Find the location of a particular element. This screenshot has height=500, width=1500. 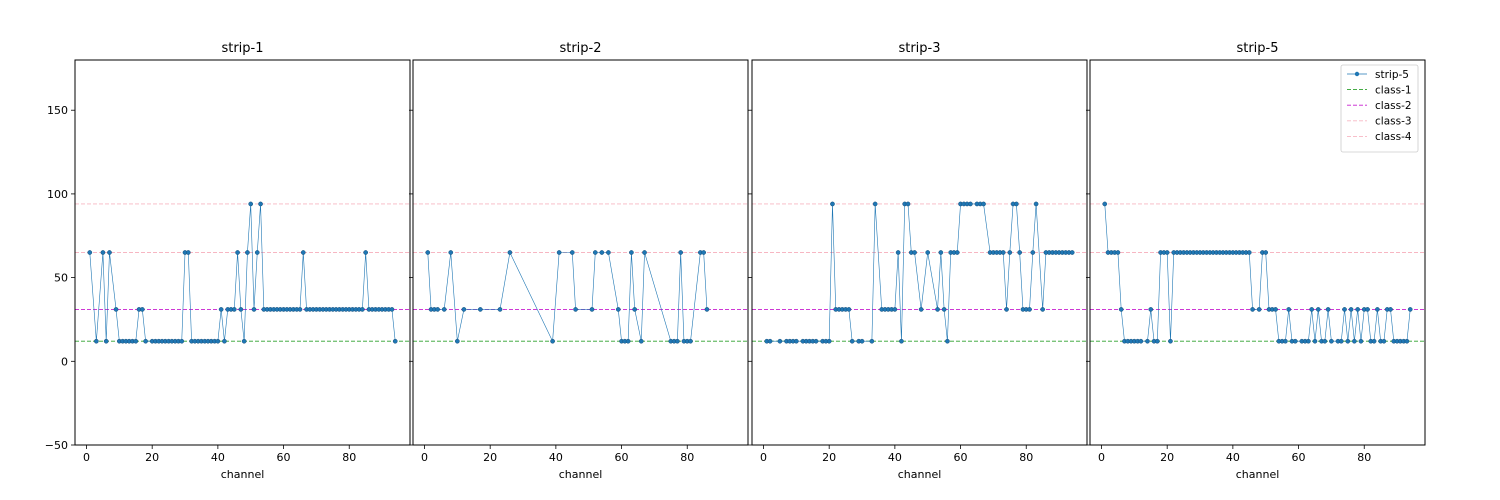

legend-label-class-2: class-2 is located at coordinates (1393, 106).